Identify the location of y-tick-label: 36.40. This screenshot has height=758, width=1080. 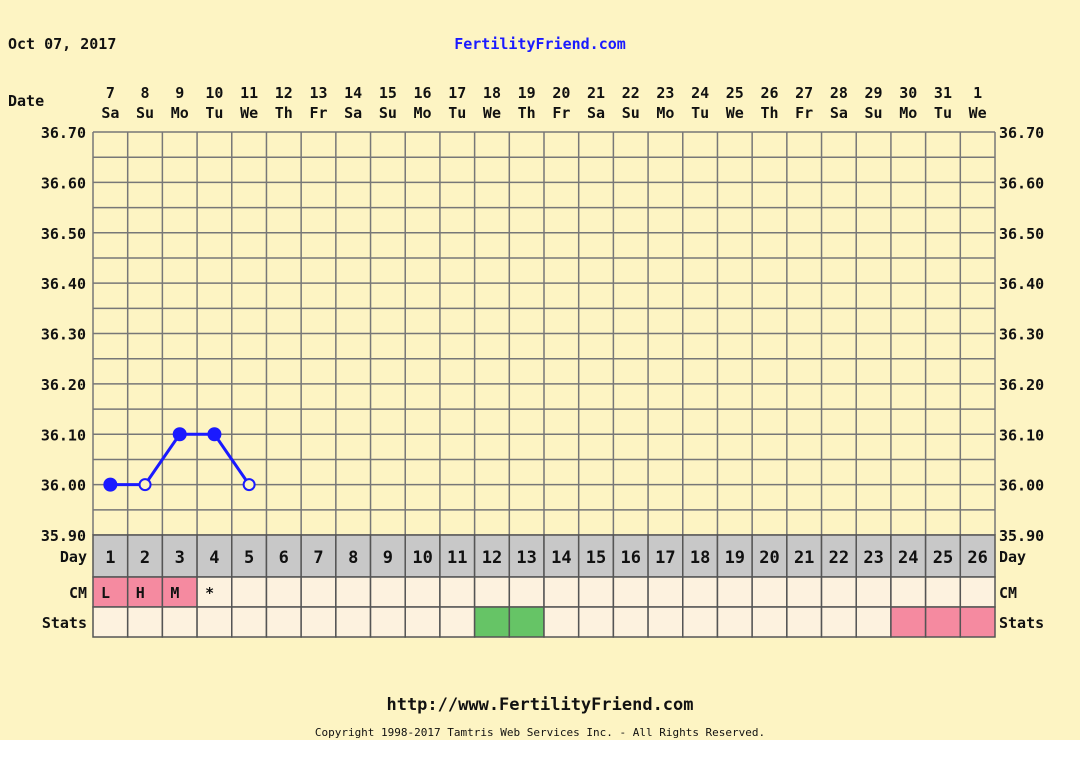
(63, 284).